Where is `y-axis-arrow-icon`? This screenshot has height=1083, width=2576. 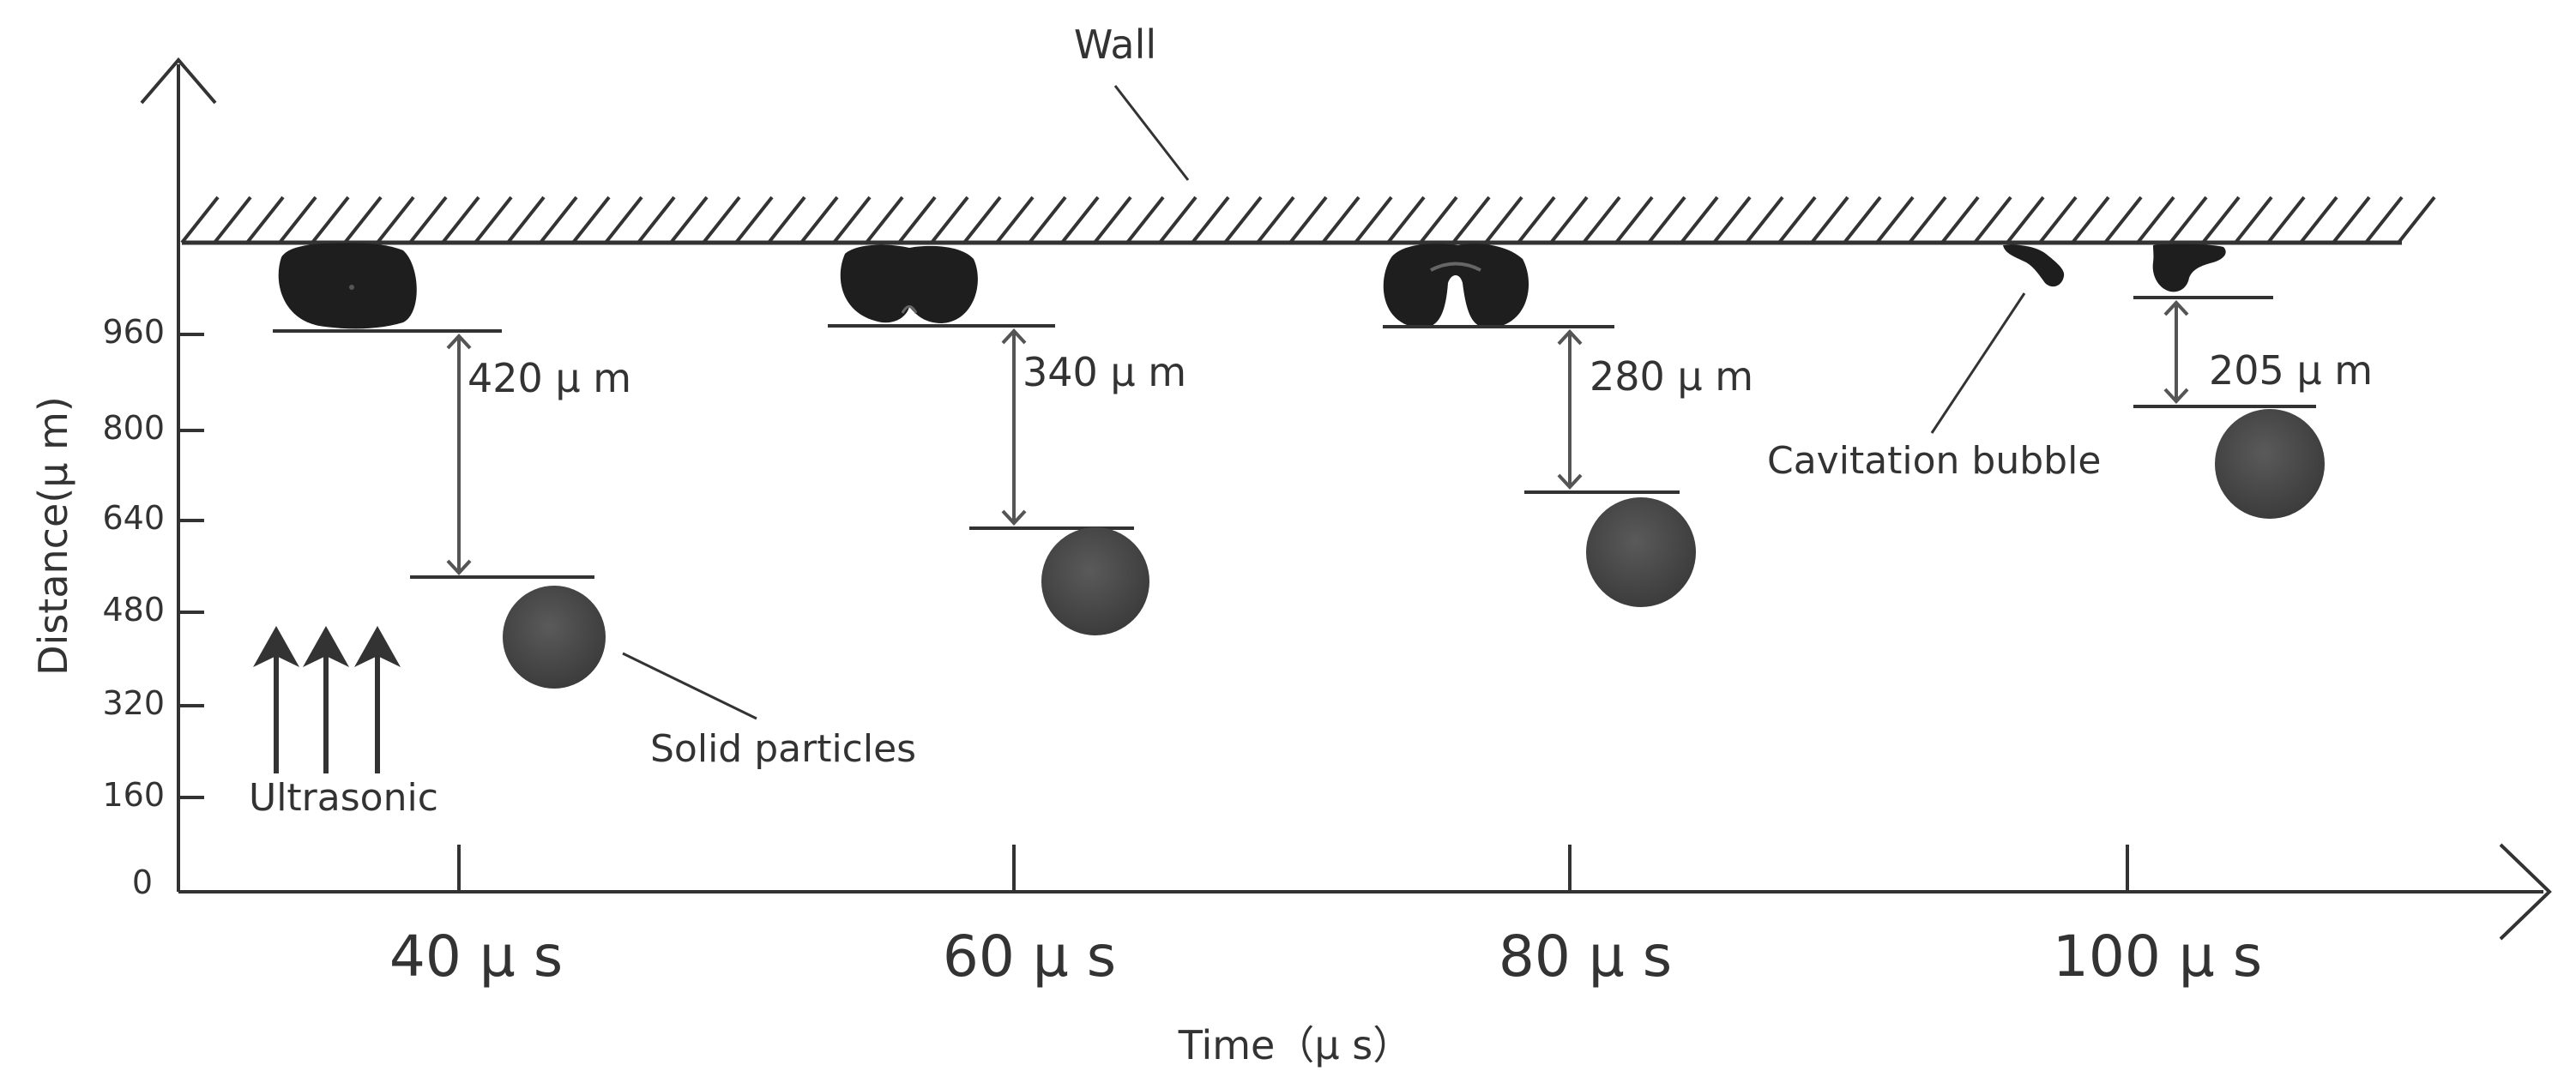
y-axis-arrow-icon is located at coordinates (178, 81).